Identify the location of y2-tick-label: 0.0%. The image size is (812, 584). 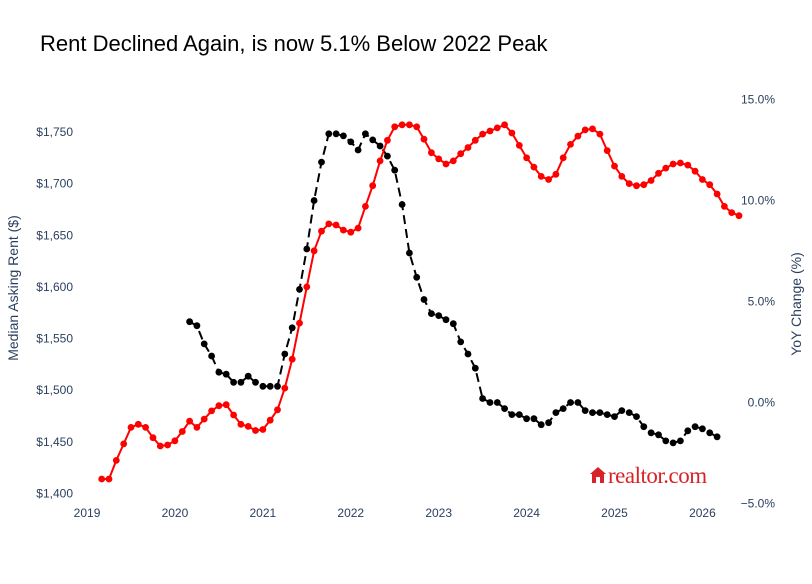
(762, 403).